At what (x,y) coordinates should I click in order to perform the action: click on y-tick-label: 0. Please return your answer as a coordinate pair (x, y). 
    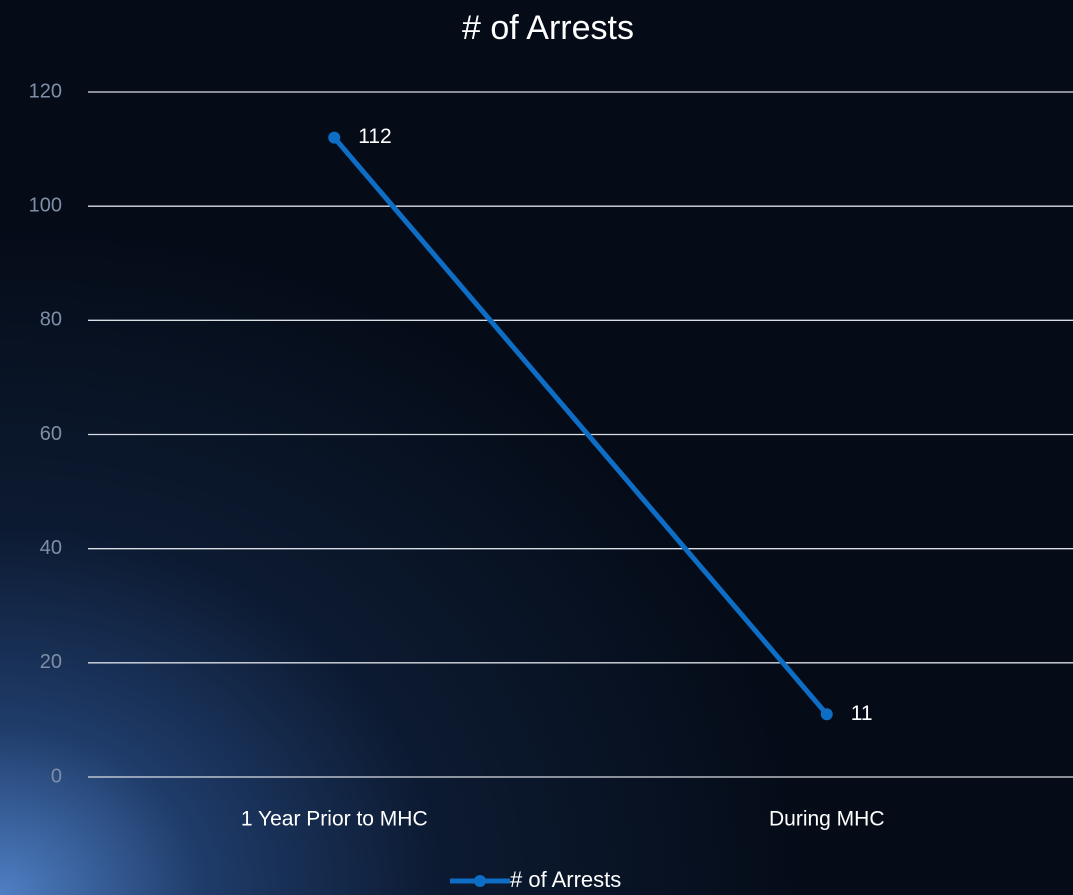
    Looking at the image, I should click on (56, 776).